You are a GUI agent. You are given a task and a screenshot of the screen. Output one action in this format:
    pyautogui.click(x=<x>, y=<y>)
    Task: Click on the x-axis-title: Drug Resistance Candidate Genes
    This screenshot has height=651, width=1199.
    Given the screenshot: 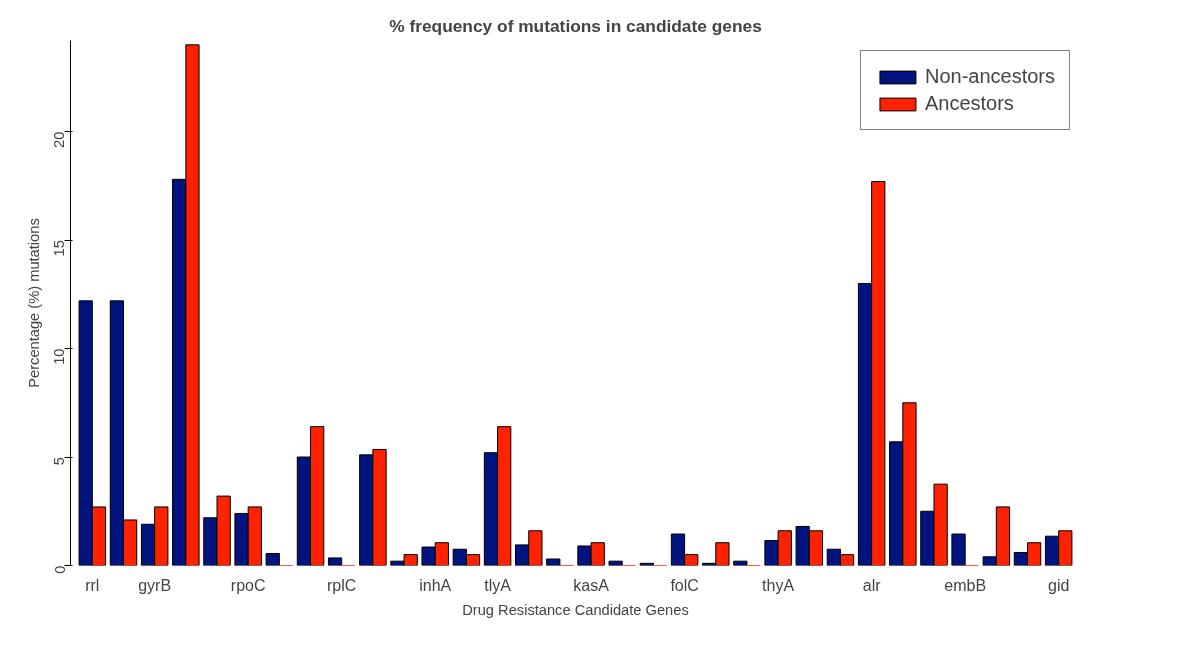 What is the action you would take?
    pyautogui.click(x=575, y=609)
    